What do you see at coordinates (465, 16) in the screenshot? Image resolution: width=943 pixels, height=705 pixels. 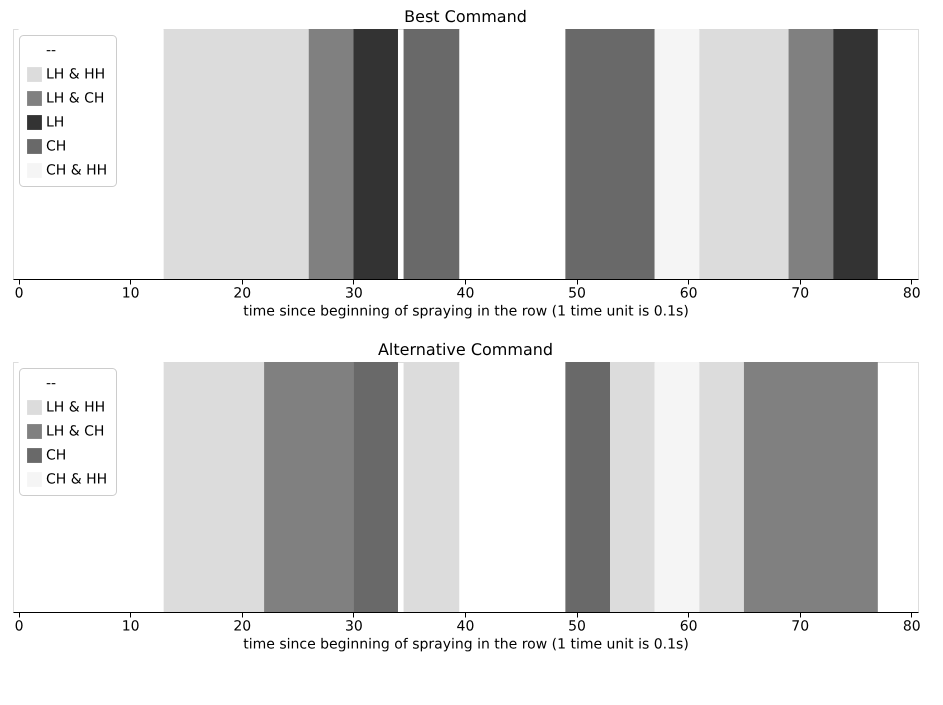 I see `text: Best Command` at bounding box center [465, 16].